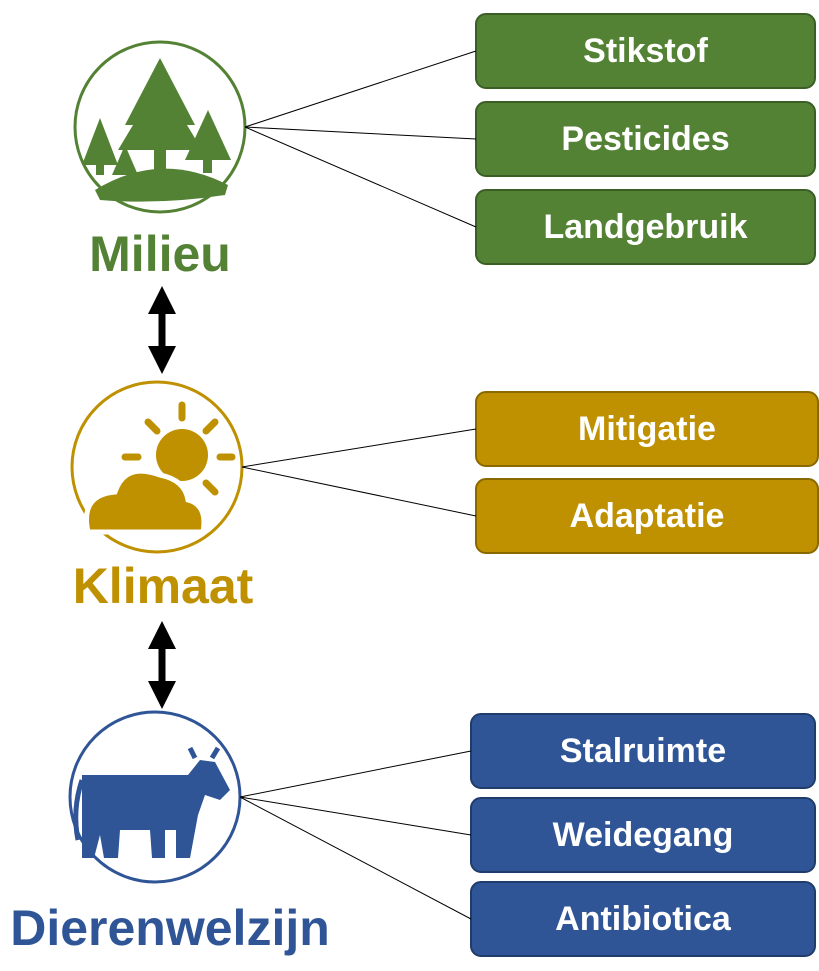 This screenshot has height=971, width=819. I want to click on item-label: Weidegang, so click(643, 835).